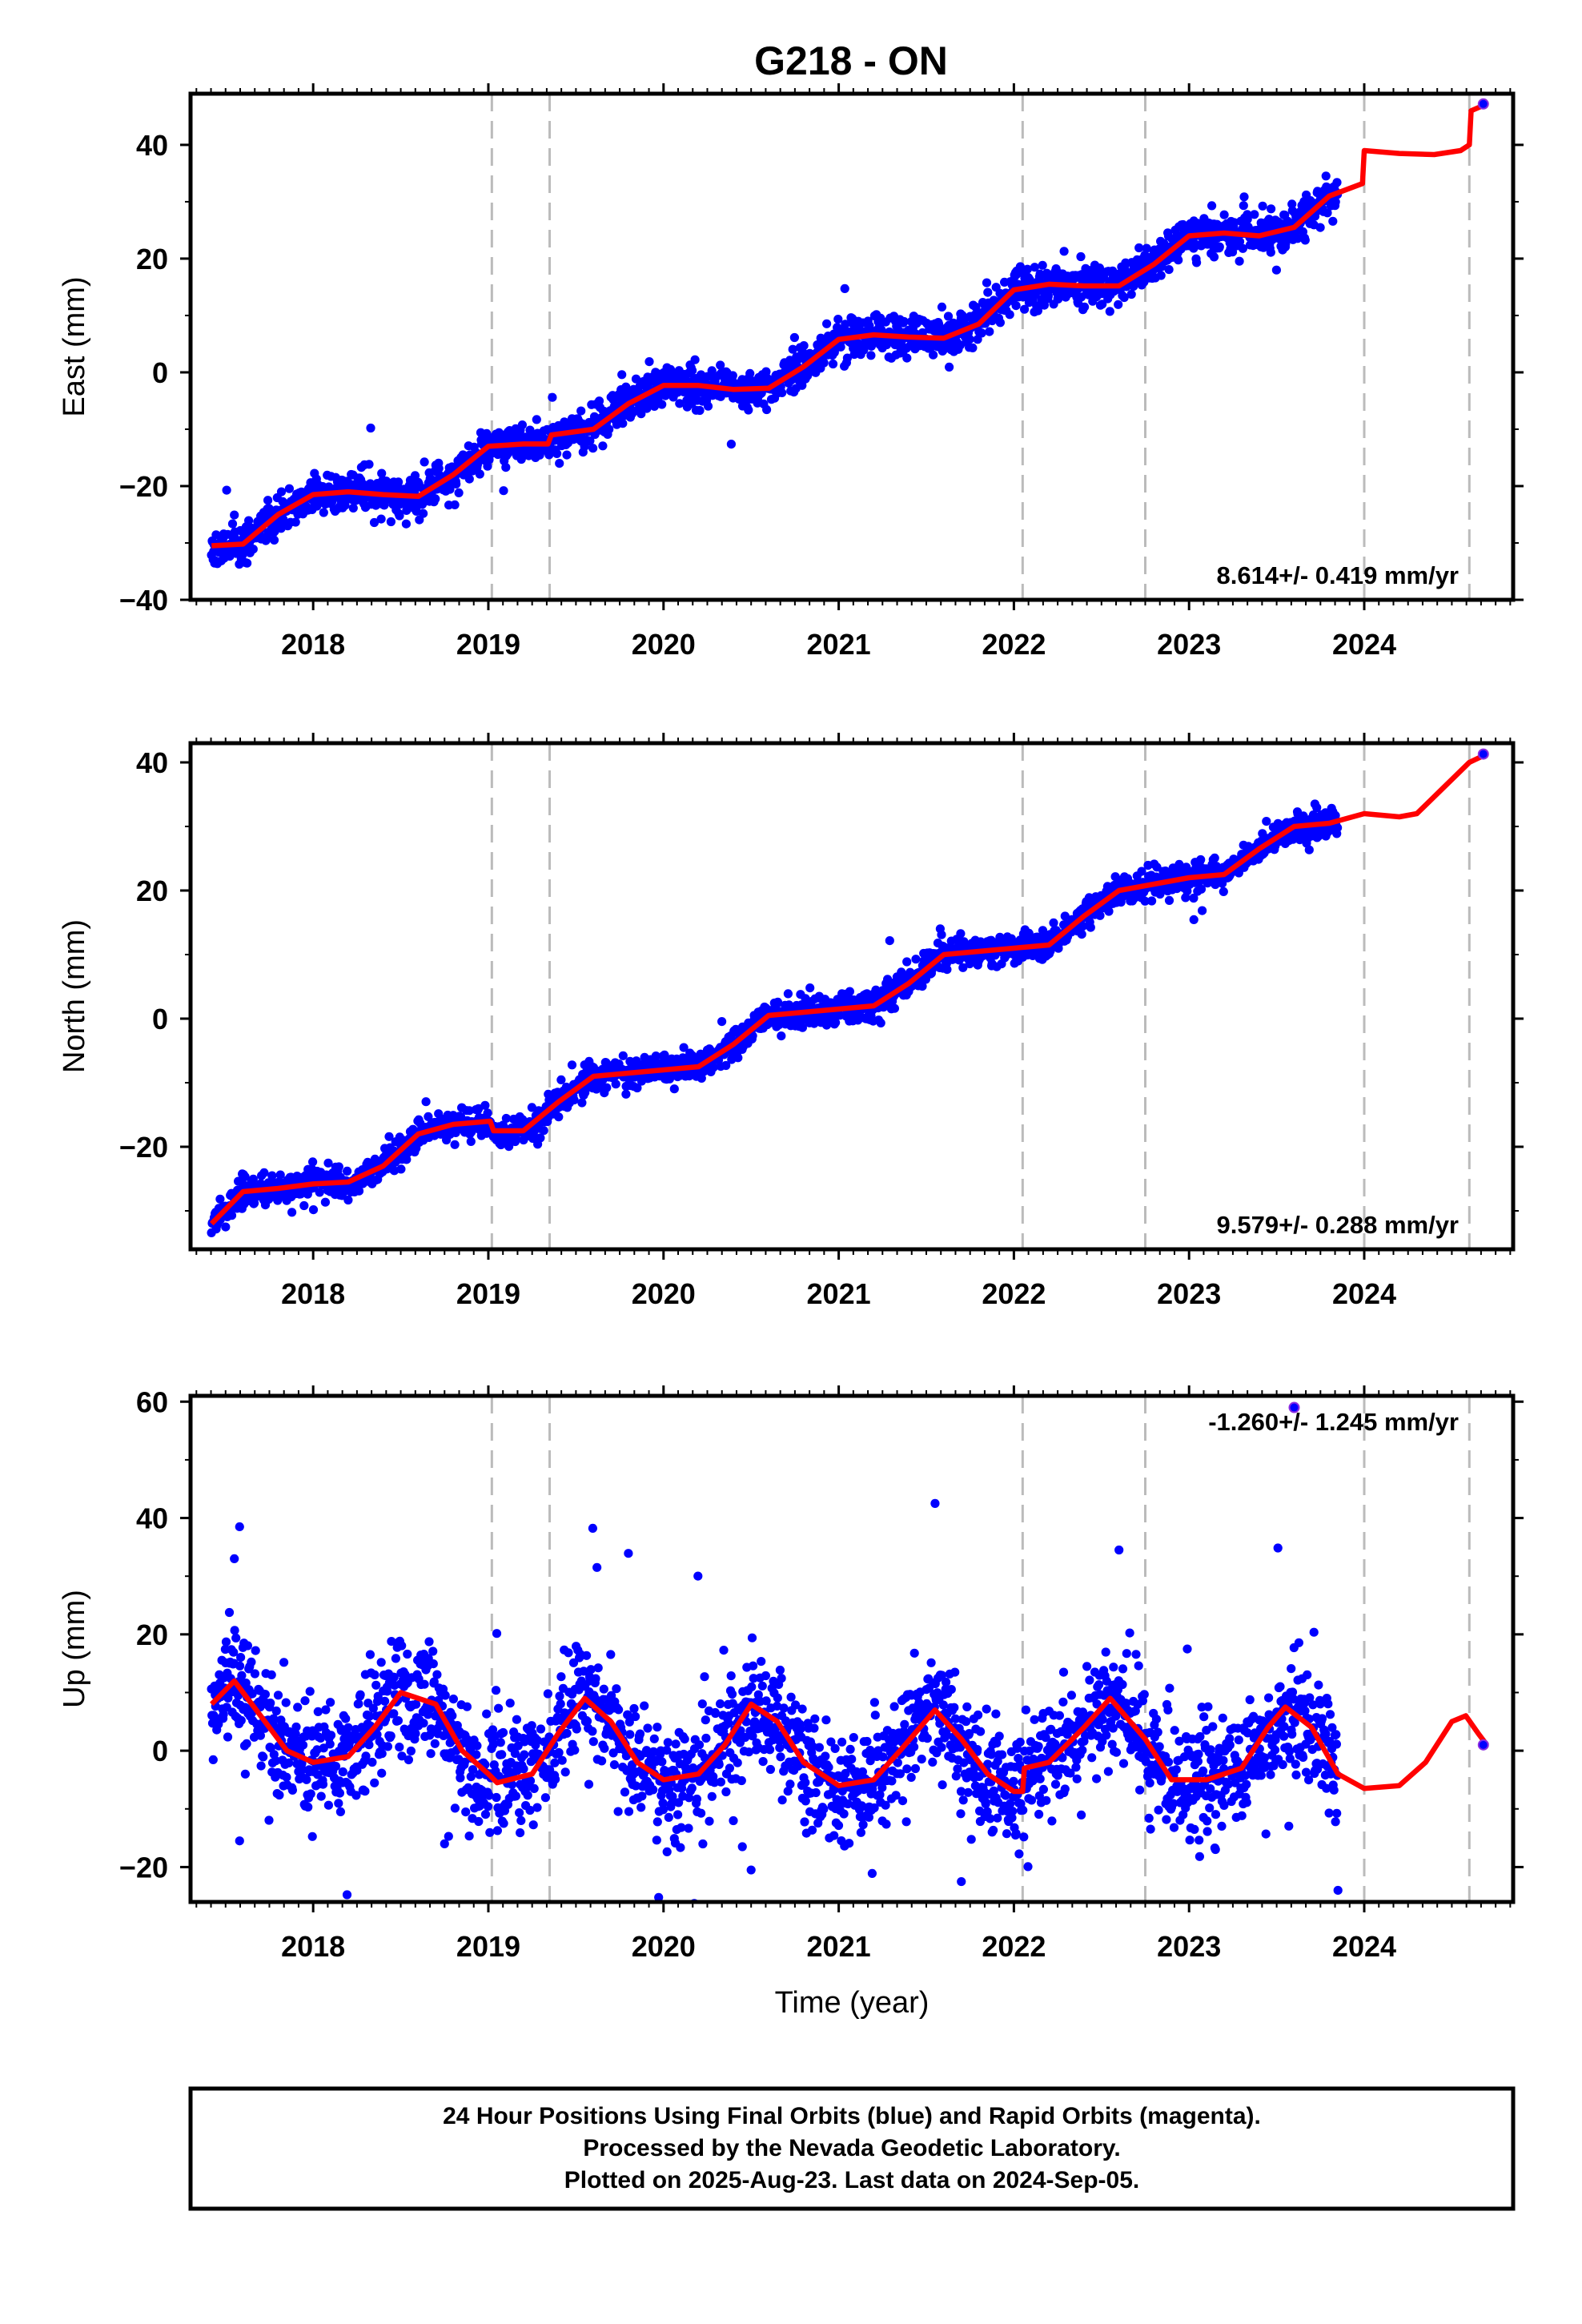 This screenshot has height=2324, width=1582. Describe the element at coordinates (74, 346) in the screenshot. I see `y-axis-label: East (mm)` at that location.